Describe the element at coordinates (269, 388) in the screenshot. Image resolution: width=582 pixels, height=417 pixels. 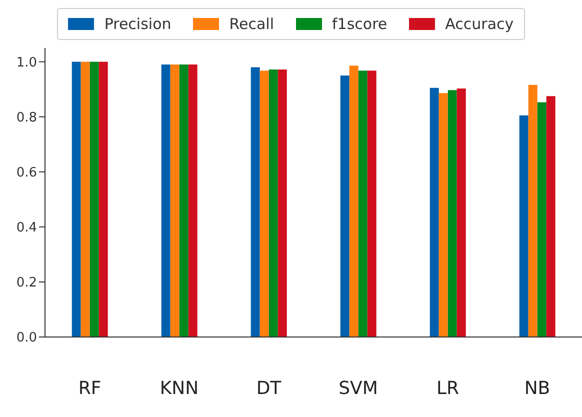
I see `x-tick-label: DT` at that location.